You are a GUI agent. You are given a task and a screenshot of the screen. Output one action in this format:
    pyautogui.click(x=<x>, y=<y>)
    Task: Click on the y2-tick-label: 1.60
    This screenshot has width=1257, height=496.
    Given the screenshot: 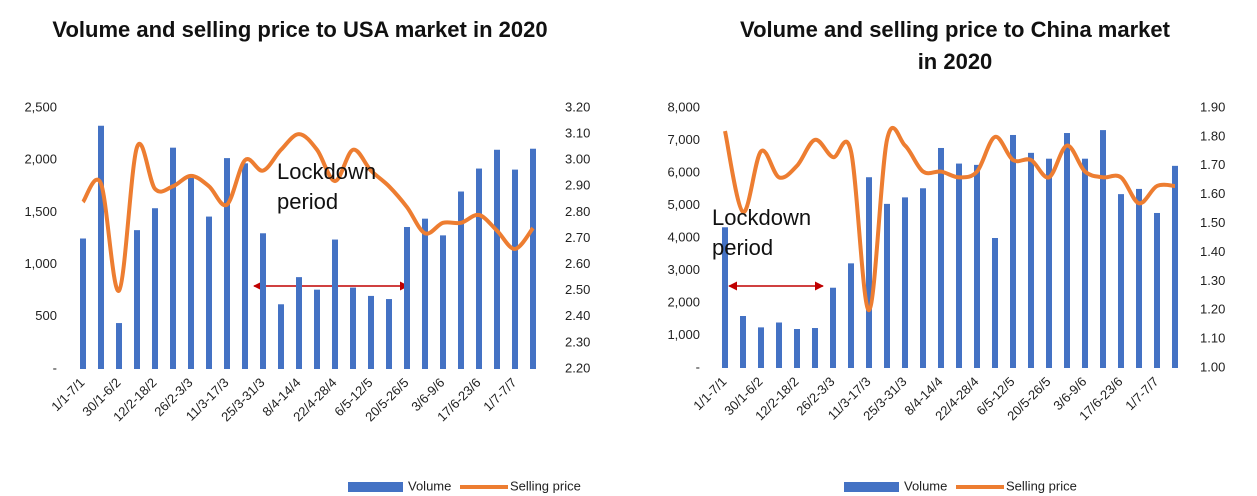 What is the action you would take?
    pyautogui.click(x=1212, y=193)
    